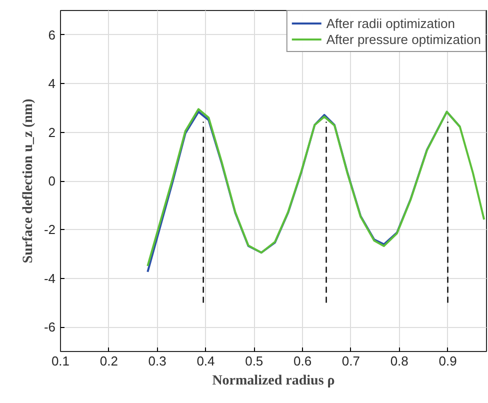  Describe the element at coordinates (50, 230) in the screenshot. I see `y-tick-label: -2` at that location.